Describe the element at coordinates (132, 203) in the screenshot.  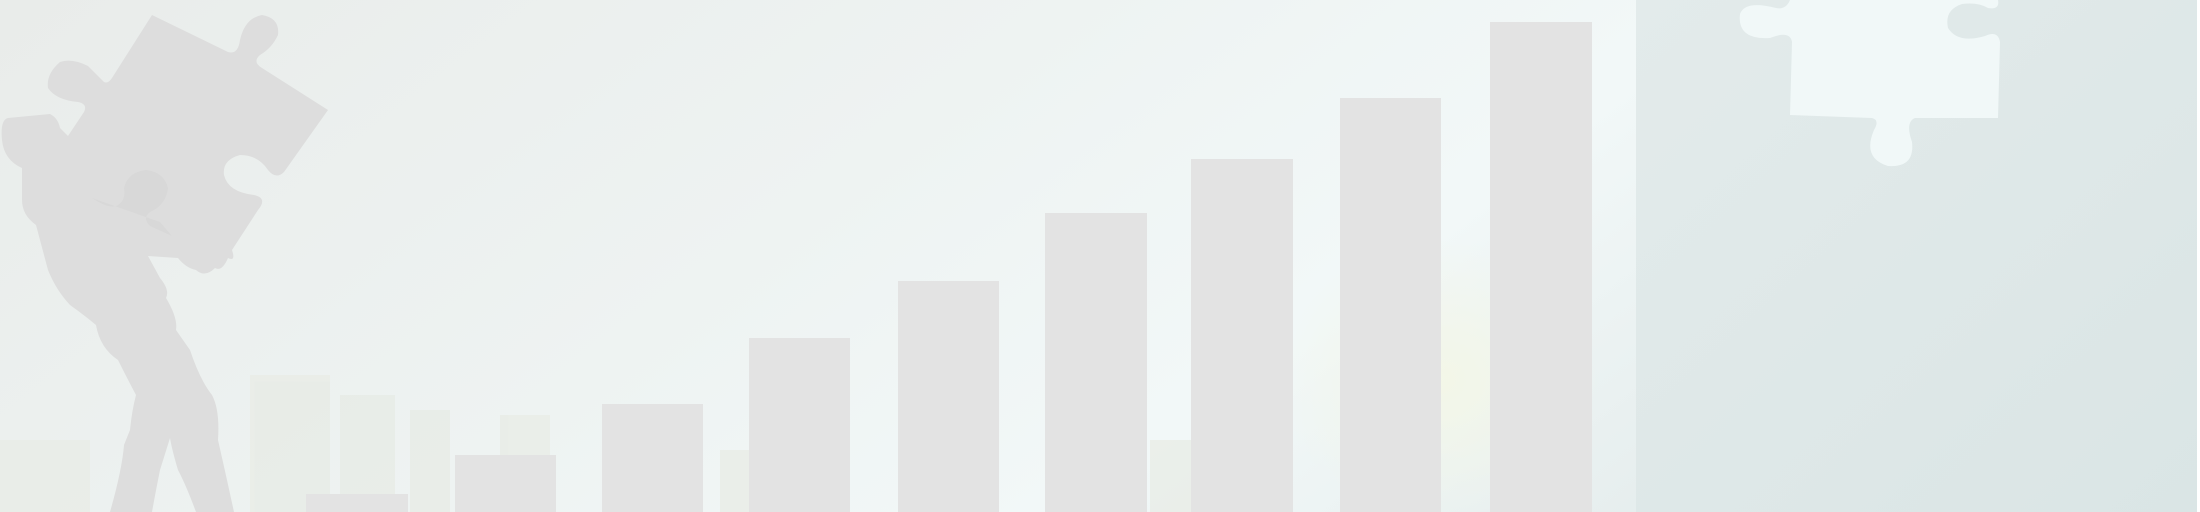
I see `puzzle-piece-carried` at that location.